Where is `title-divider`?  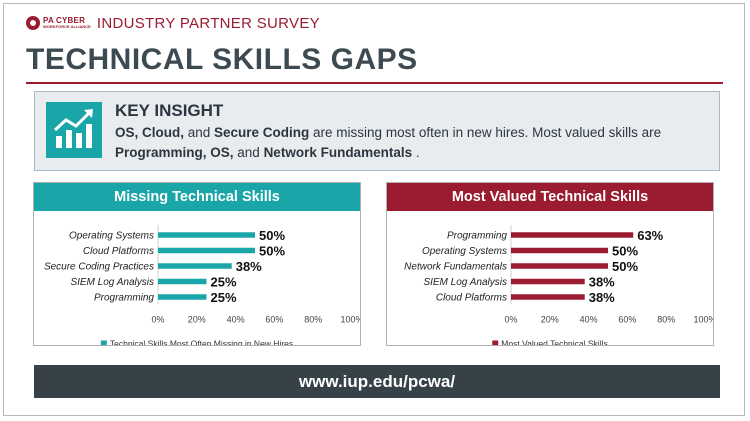
title-divider is located at coordinates (374, 83).